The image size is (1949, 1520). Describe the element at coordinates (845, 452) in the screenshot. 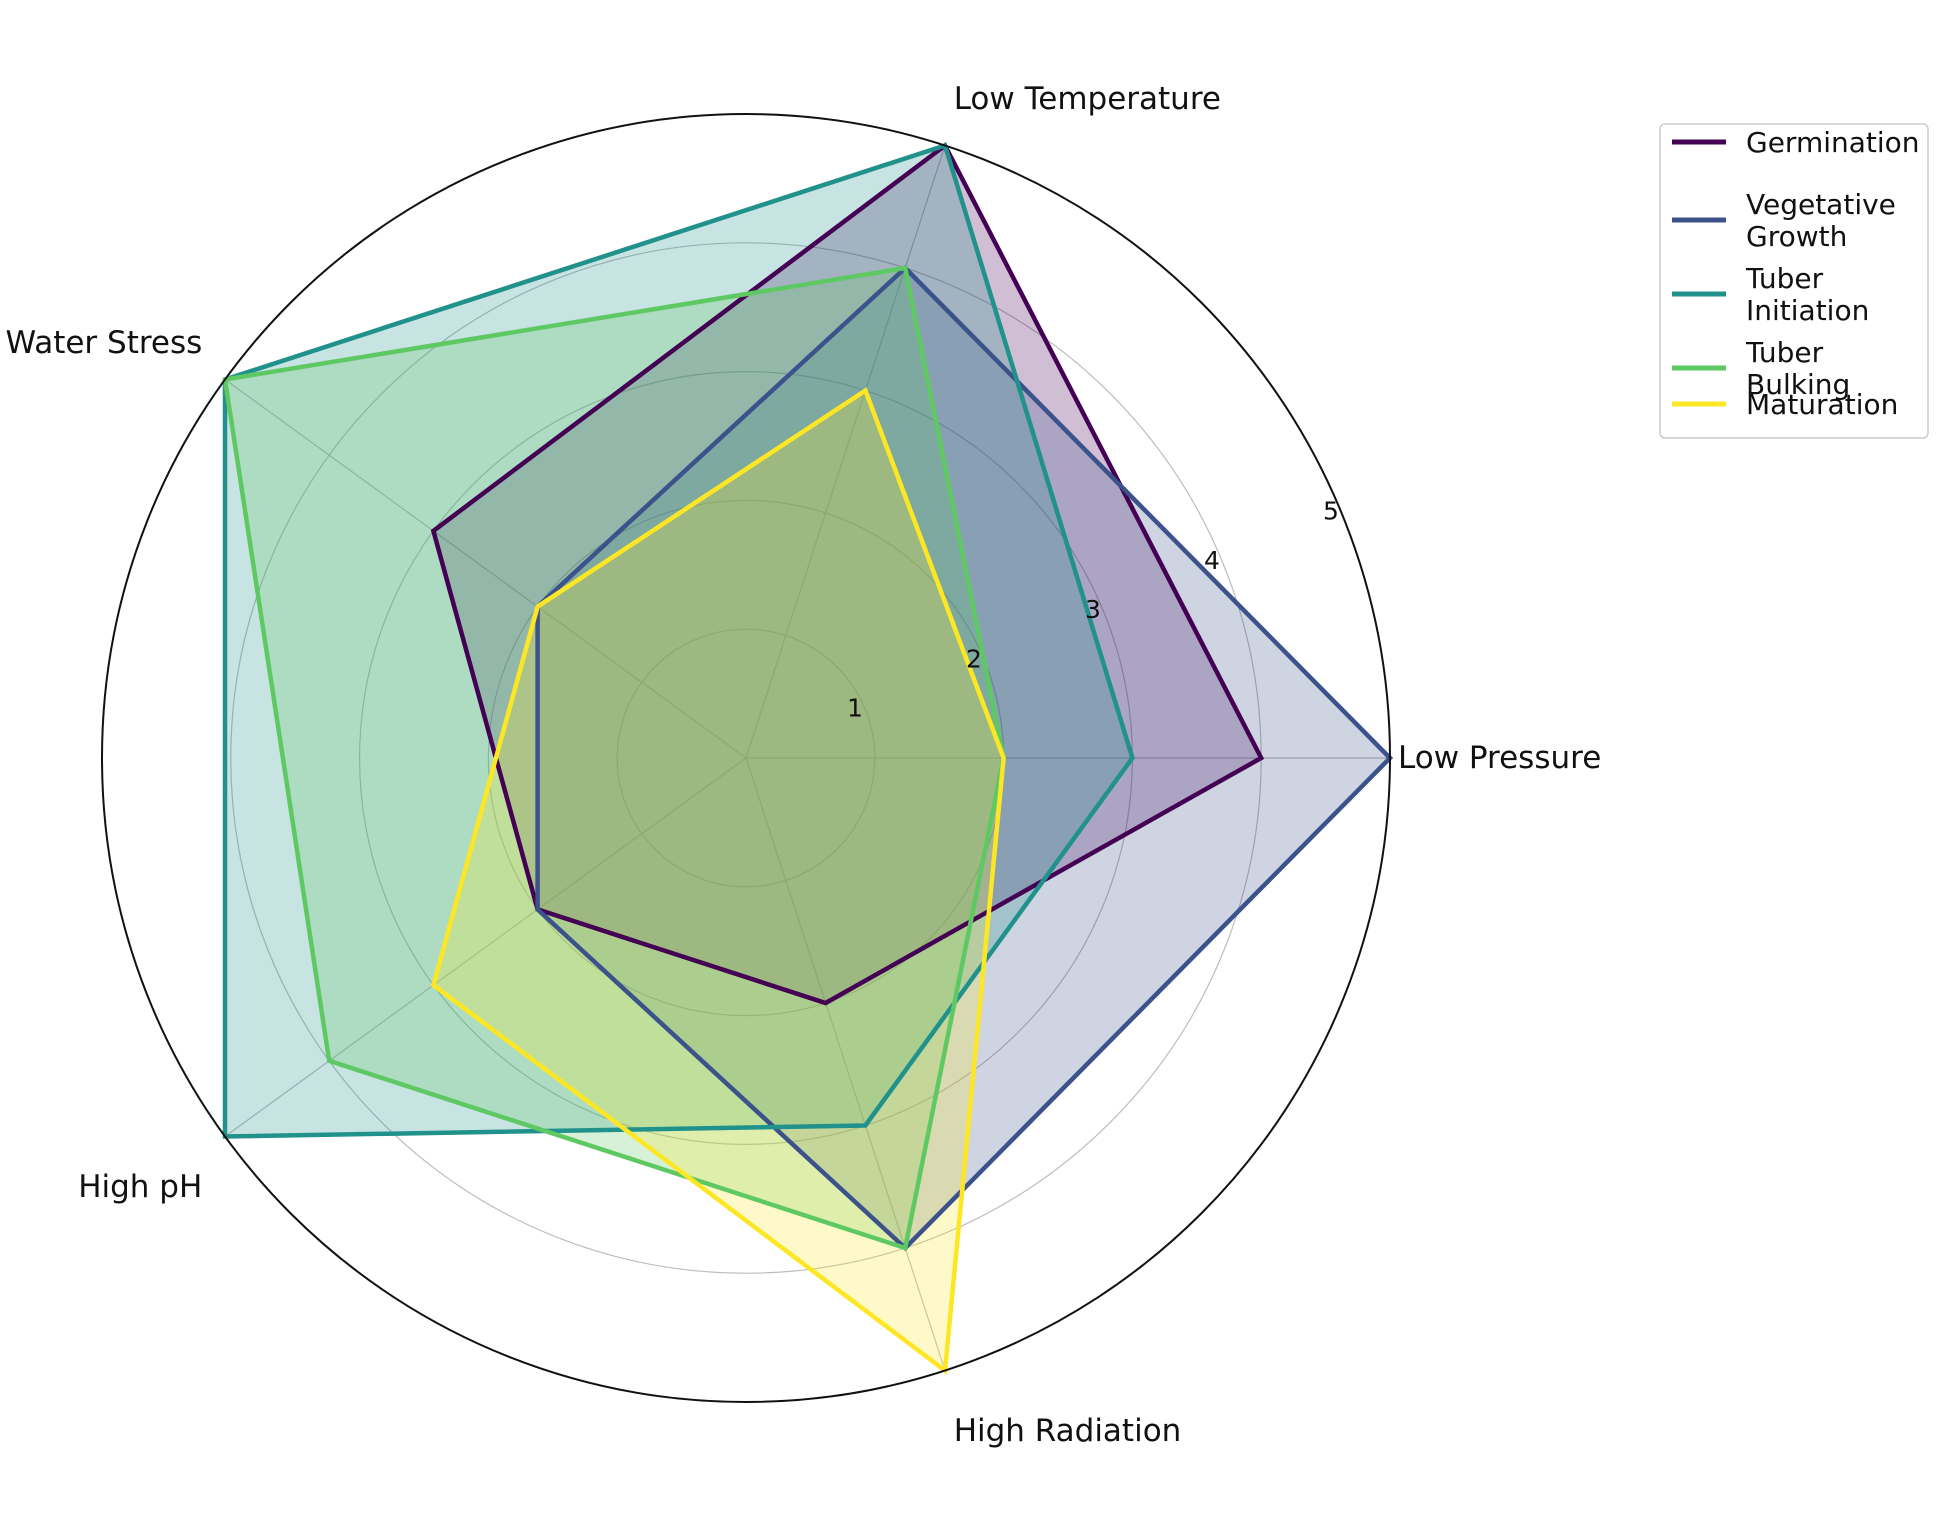

I see `spoke-low-temperature` at that location.